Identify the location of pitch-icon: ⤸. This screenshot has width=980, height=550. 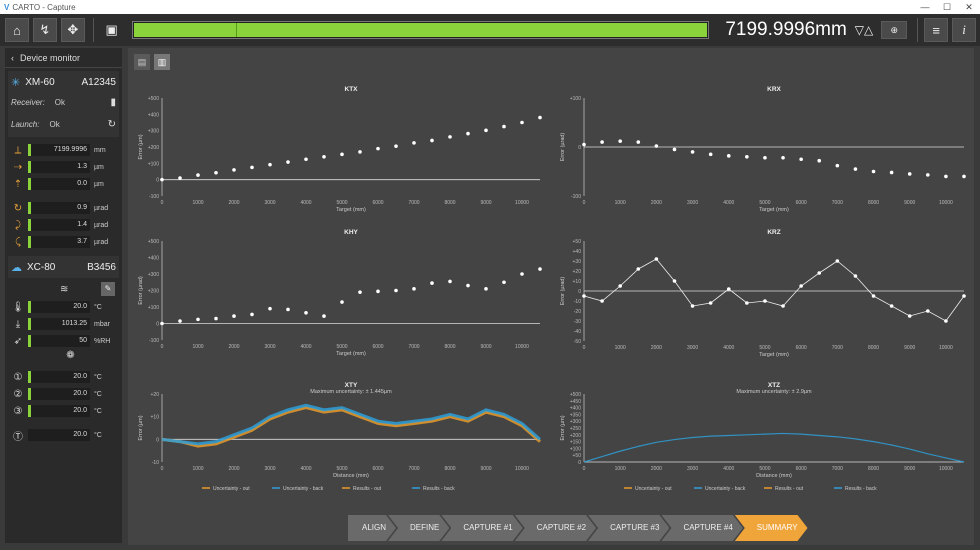
(18, 225).